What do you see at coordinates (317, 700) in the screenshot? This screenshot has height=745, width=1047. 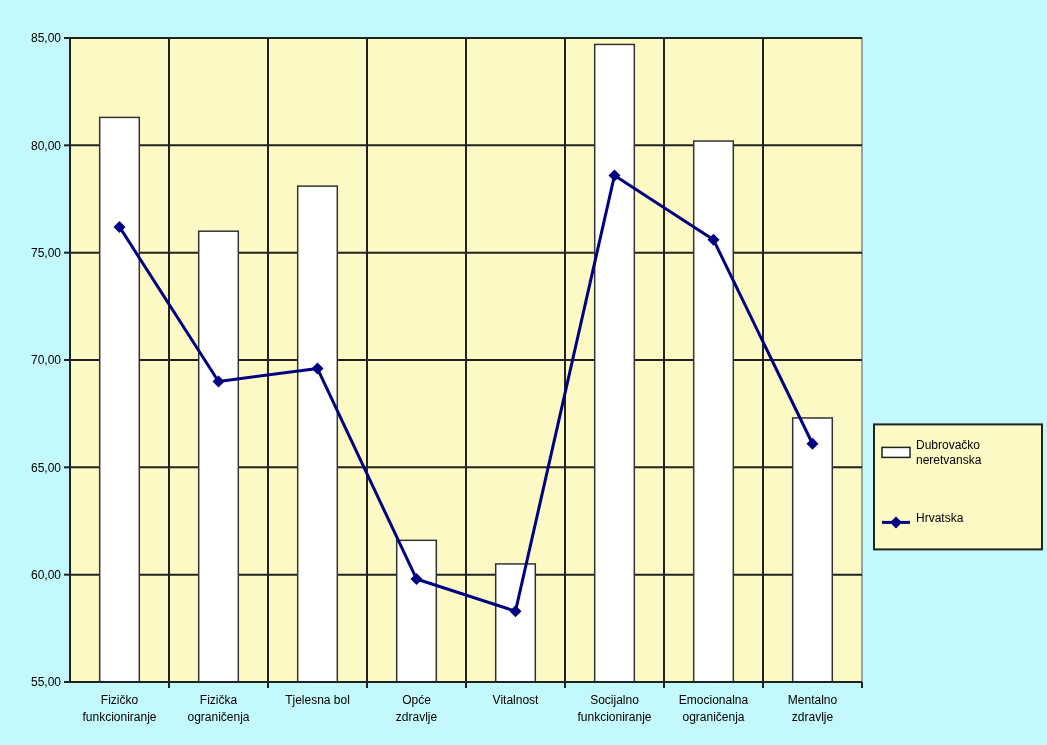 I see `x-tick-label: Tjelesna bol` at bounding box center [317, 700].